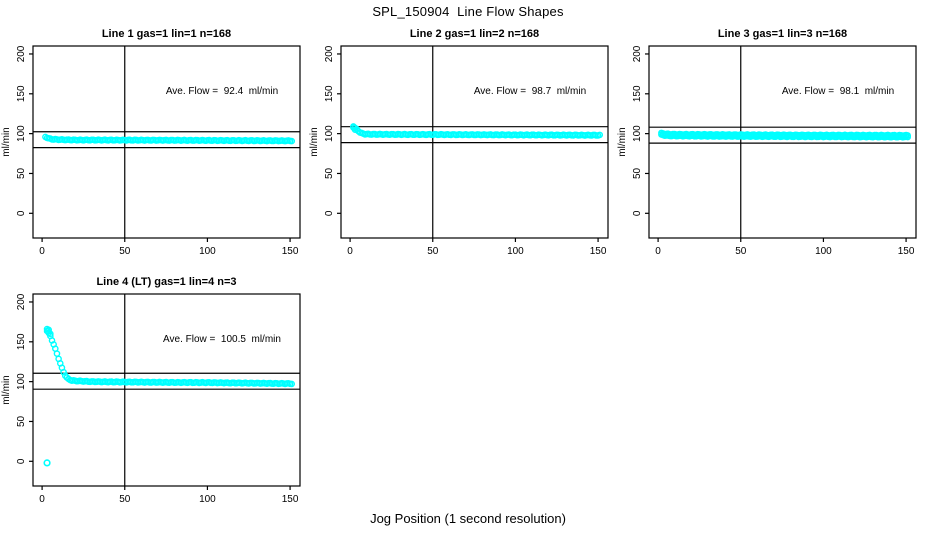 This screenshot has height=540, width=936. I want to click on outlier-point, so click(47, 463).